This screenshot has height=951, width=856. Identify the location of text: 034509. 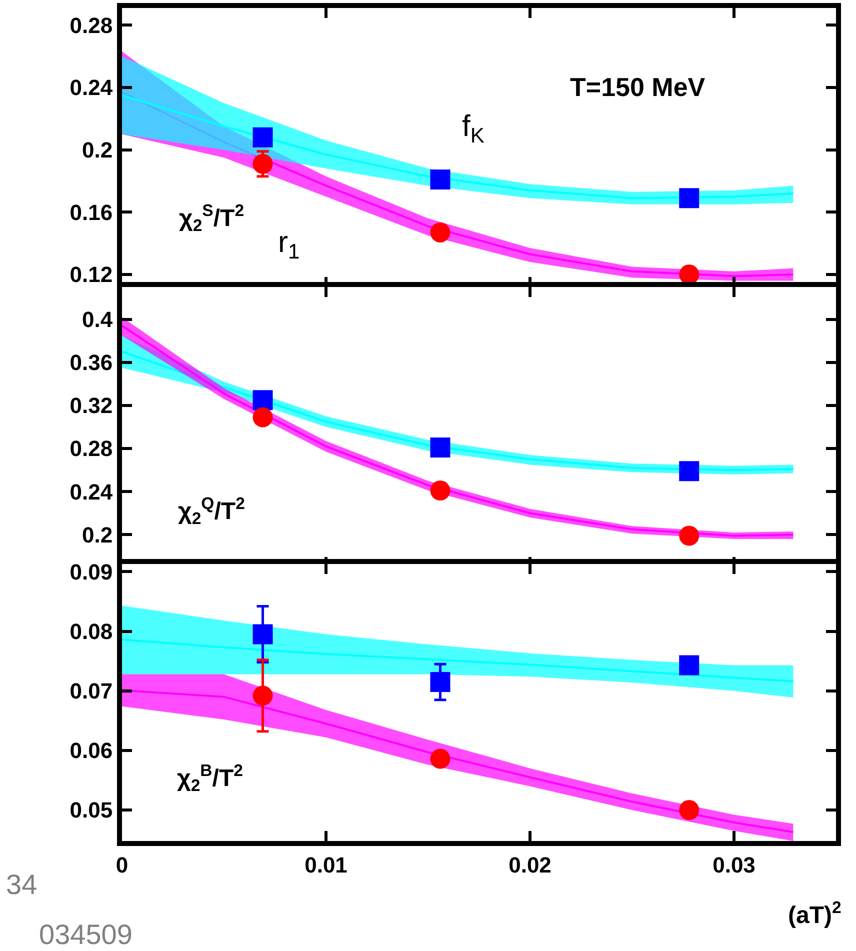
(85, 934).